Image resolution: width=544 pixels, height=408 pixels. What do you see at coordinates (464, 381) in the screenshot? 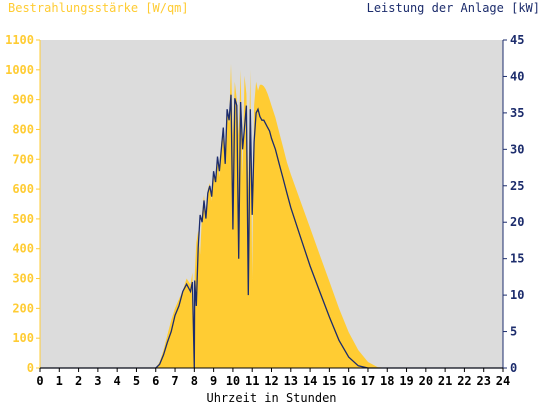
I see `x-tick-label: 22` at bounding box center [464, 381].